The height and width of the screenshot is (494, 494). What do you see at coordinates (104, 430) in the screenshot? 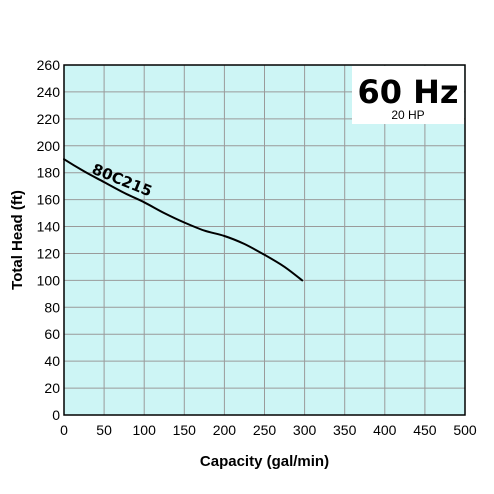
I see `x-tick-label: 50` at bounding box center [104, 430].